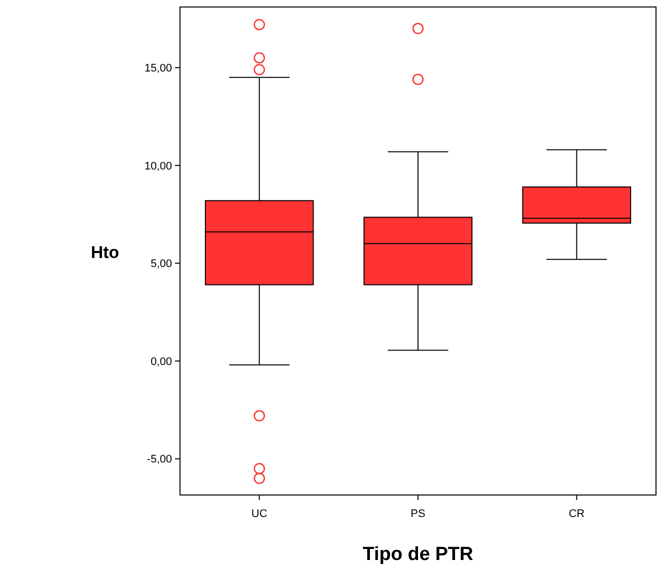 This screenshot has width=659, height=573. I want to click on y-tick-label: 10,00, so click(158, 166).